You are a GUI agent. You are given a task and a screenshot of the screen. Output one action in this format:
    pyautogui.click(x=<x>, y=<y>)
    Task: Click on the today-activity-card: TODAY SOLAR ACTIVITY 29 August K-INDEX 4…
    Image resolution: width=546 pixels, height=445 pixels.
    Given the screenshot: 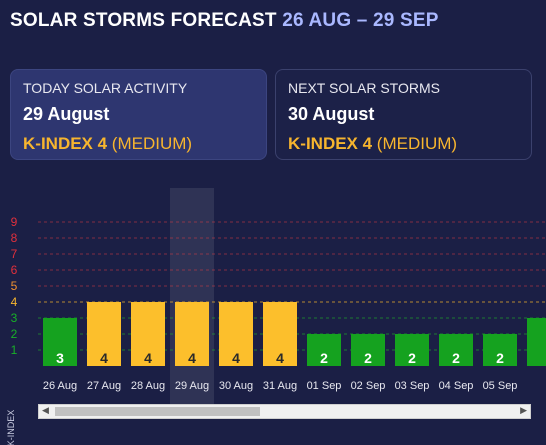 What is the action you would take?
    pyautogui.click(x=138, y=114)
    